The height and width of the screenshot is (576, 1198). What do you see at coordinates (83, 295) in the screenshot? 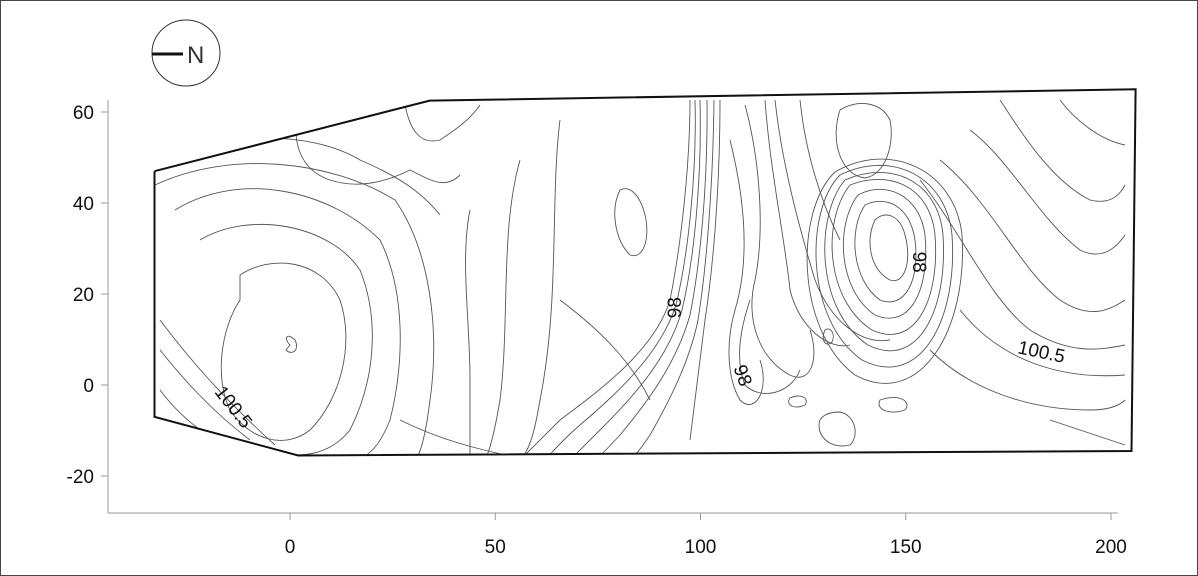
I see `y-tick-label: 20` at bounding box center [83, 295].